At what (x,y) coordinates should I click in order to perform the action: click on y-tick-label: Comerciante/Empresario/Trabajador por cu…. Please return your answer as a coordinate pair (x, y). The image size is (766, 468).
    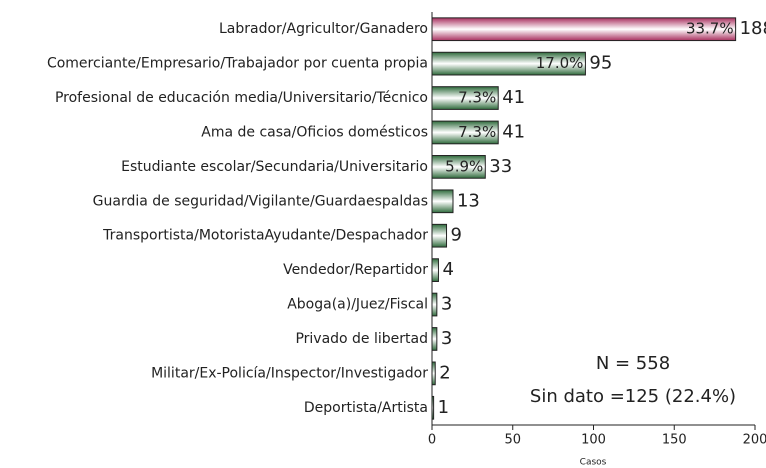
    Looking at the image, I should click on (237, 64).